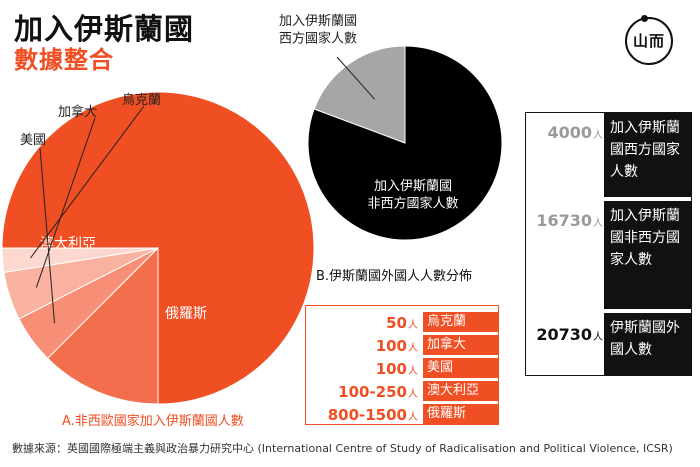 This screenshot has width=700, height=467. I want to click on legend-a-name: 烏克蘭, so click(460, 322).